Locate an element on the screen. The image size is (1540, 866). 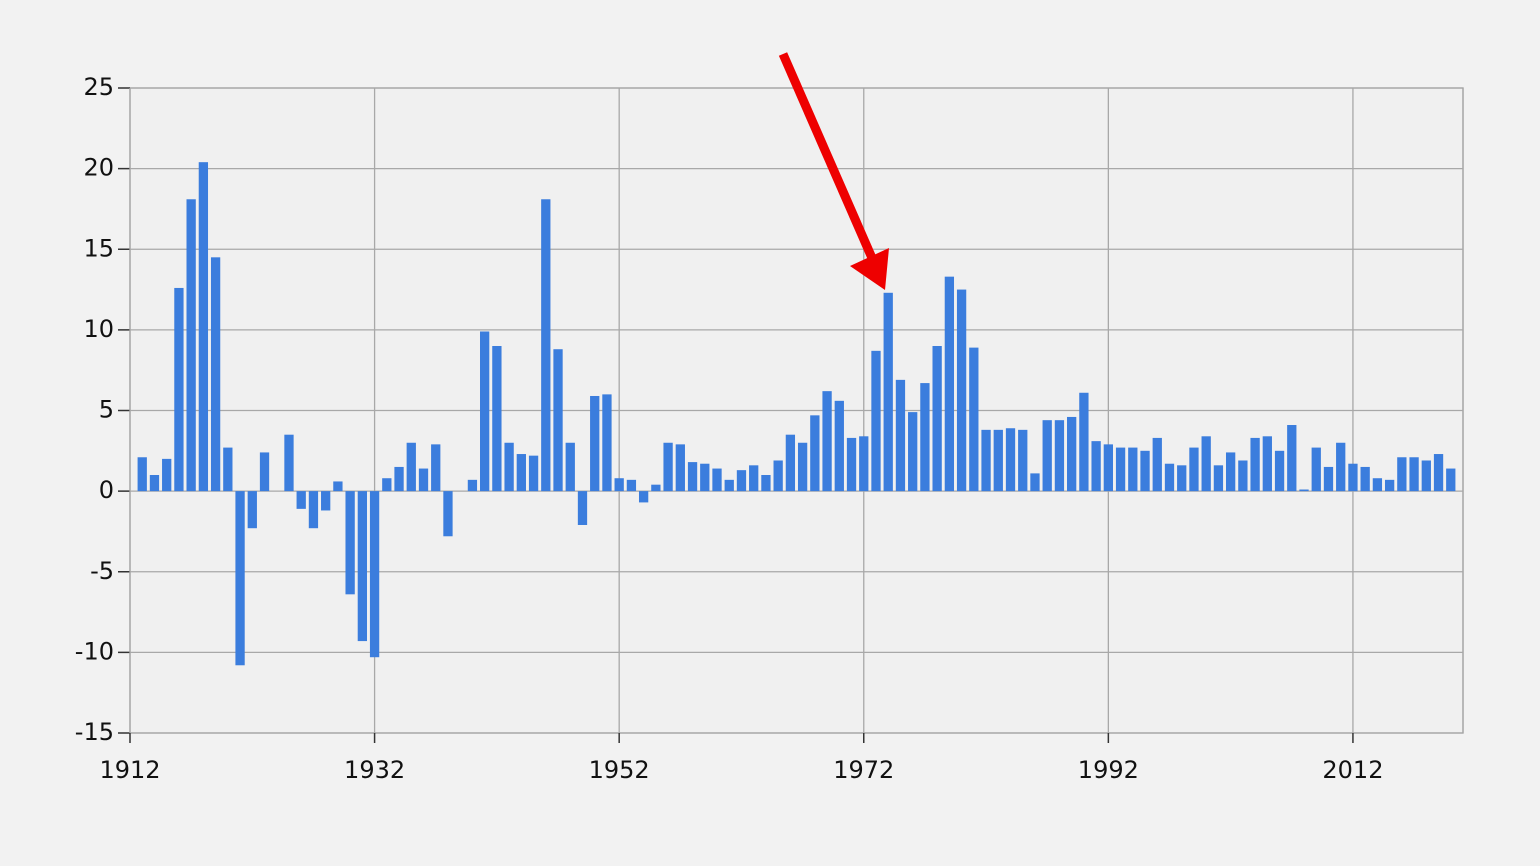
y-tick-label: 0 is located at coordinates (106, 490).